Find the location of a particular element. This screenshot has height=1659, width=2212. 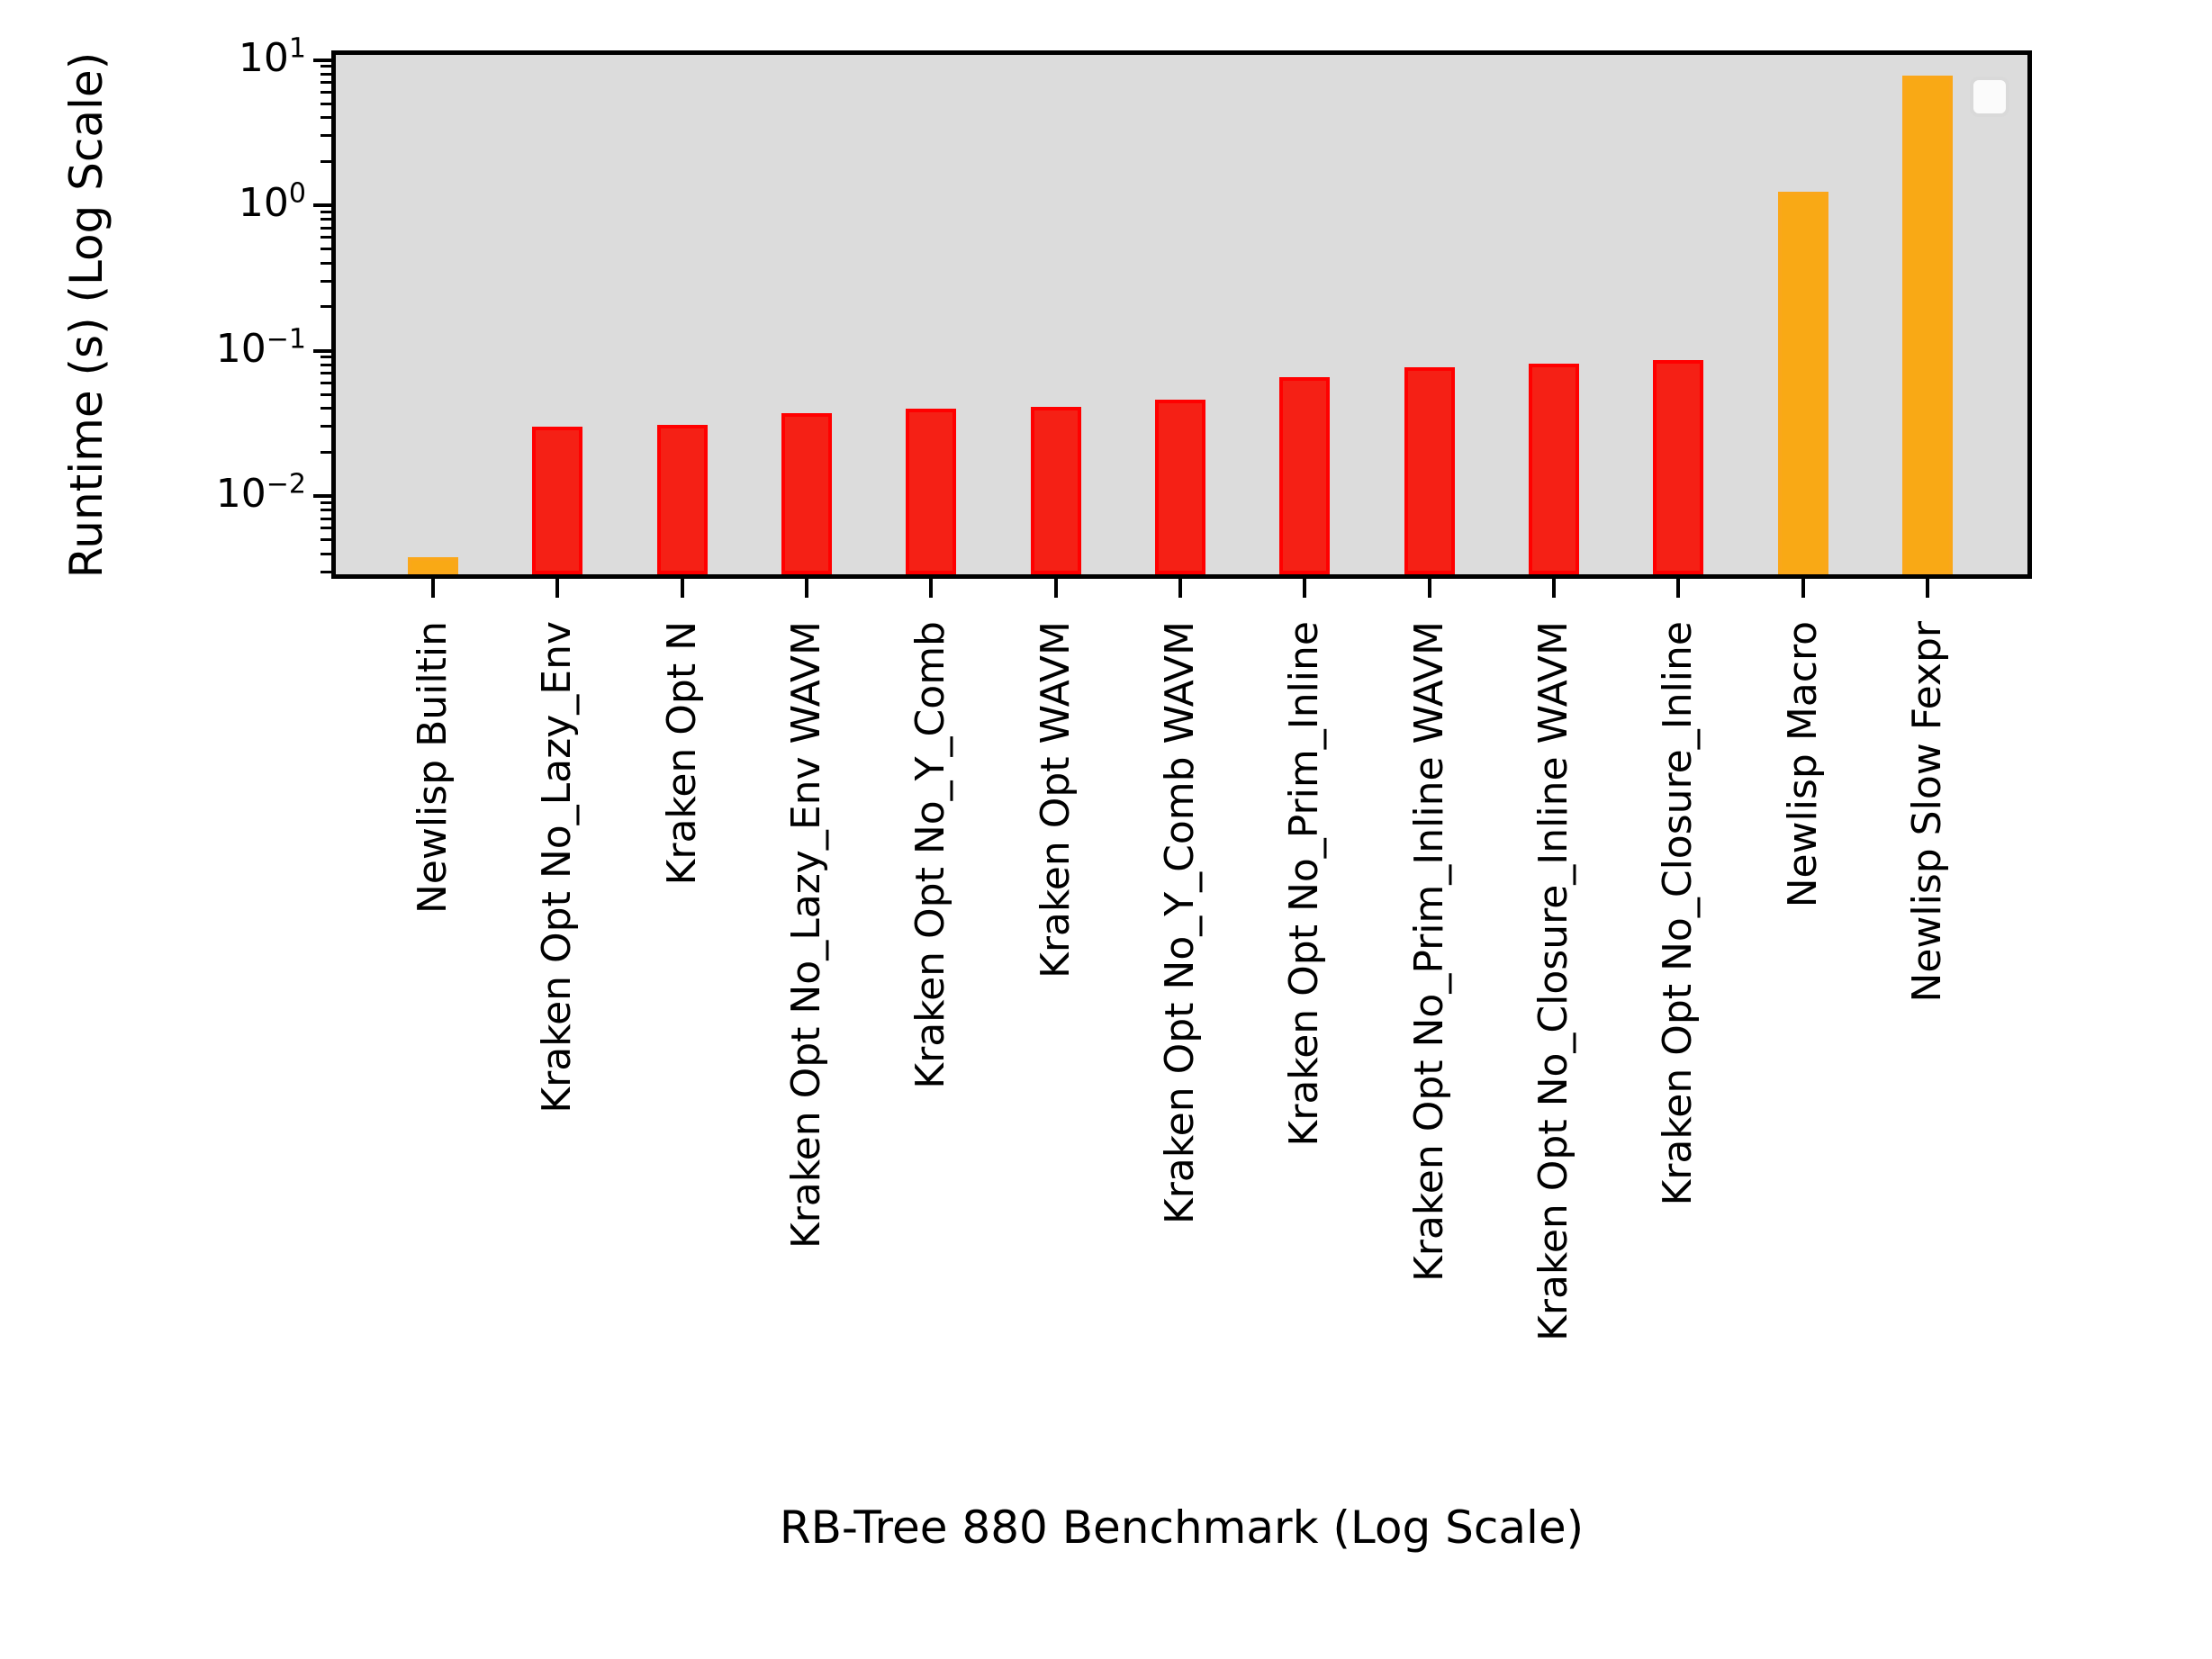

x-tick-label-text: Kraken Opt No_Closure_Inline WAVM is located at coordinates (1553, 981).